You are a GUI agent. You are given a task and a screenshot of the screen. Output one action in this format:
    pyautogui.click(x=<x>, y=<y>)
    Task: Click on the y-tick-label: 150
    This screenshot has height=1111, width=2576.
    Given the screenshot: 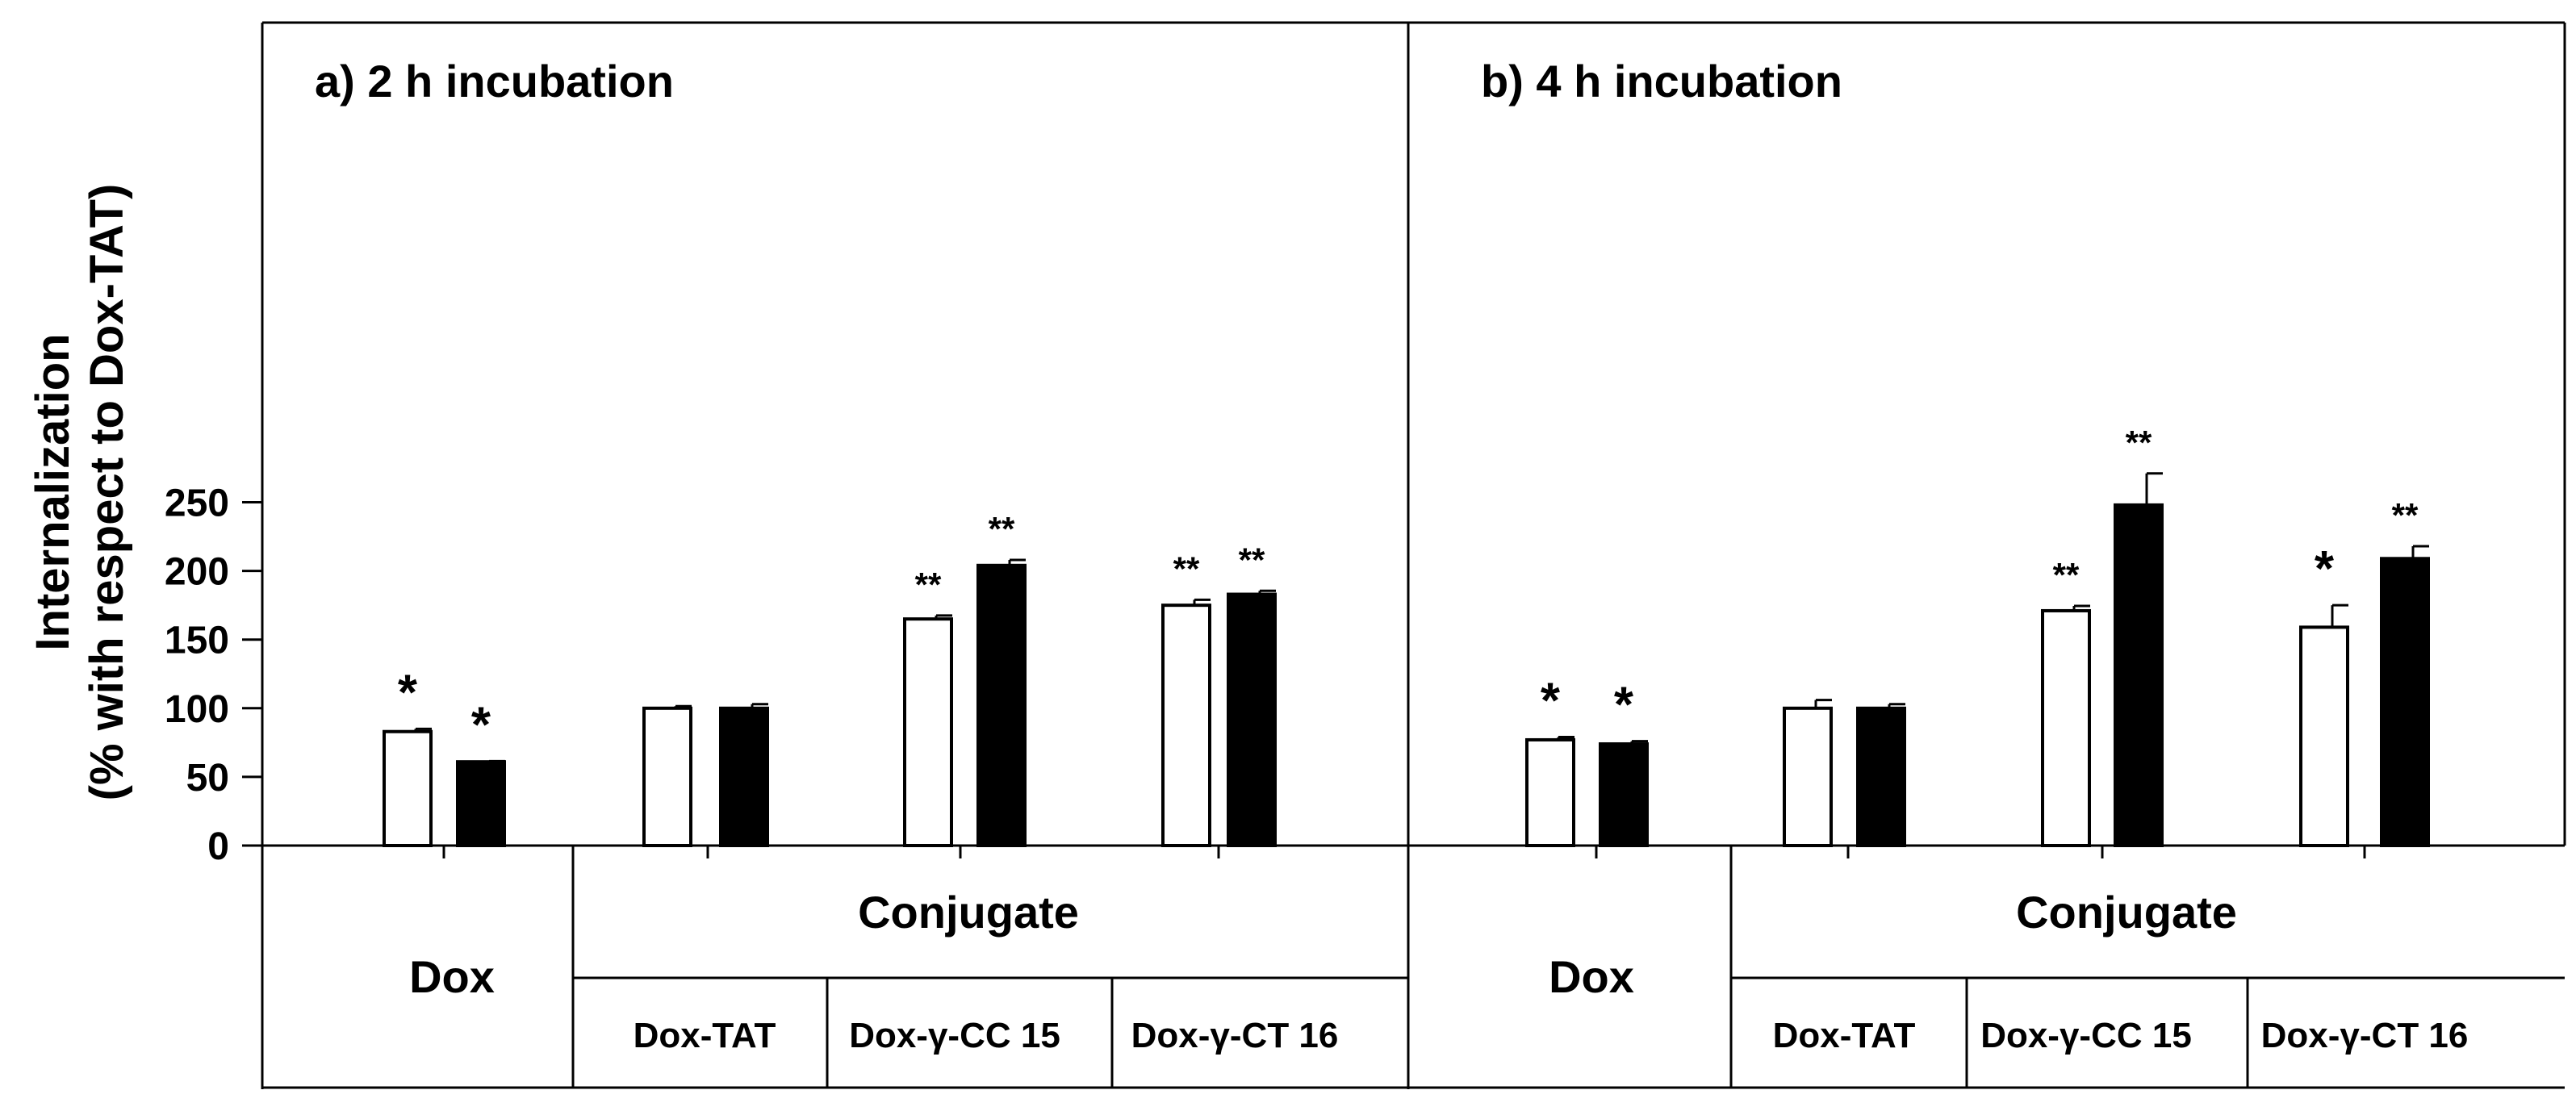 What is the action you would take?
    pyautogui.click(x=197, y=641)
    